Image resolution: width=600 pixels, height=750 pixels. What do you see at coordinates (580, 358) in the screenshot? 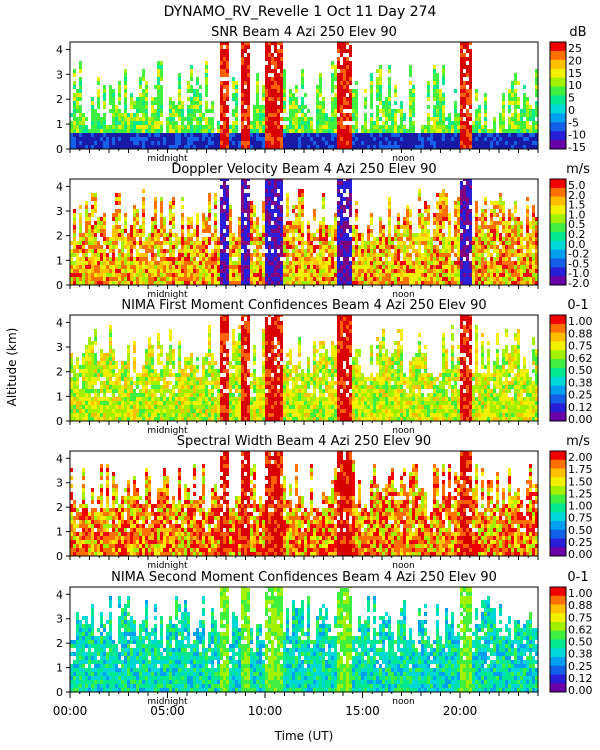
I see `colorbar-label: 0.62` at bounding box center [580, 358].